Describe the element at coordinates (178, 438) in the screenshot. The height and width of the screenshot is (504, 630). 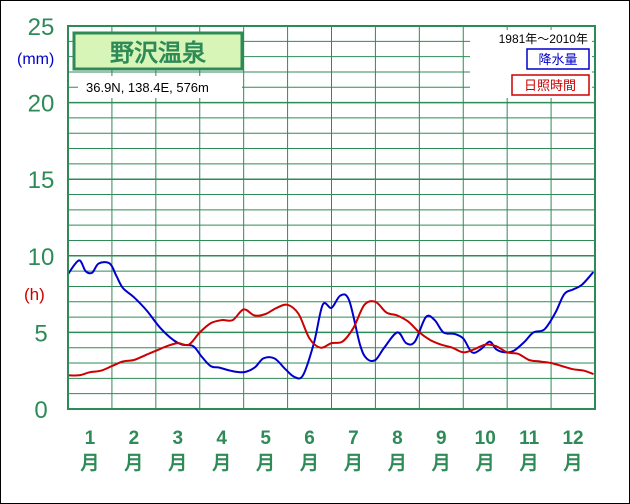
I see `x-tick-month-number: 3` at that location.